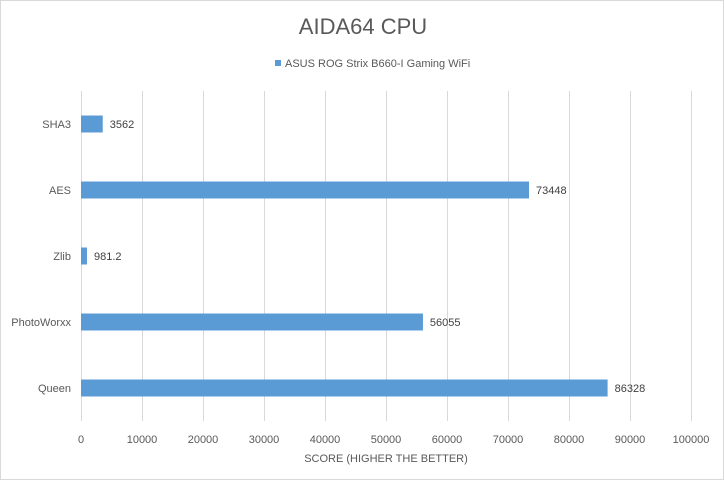 The image size is (724, 481). Describe the element at coordinates (386, 459) in the screenshot. I see `x-axis-title: SCORE (HIGHER THE BETTER)` at that location.